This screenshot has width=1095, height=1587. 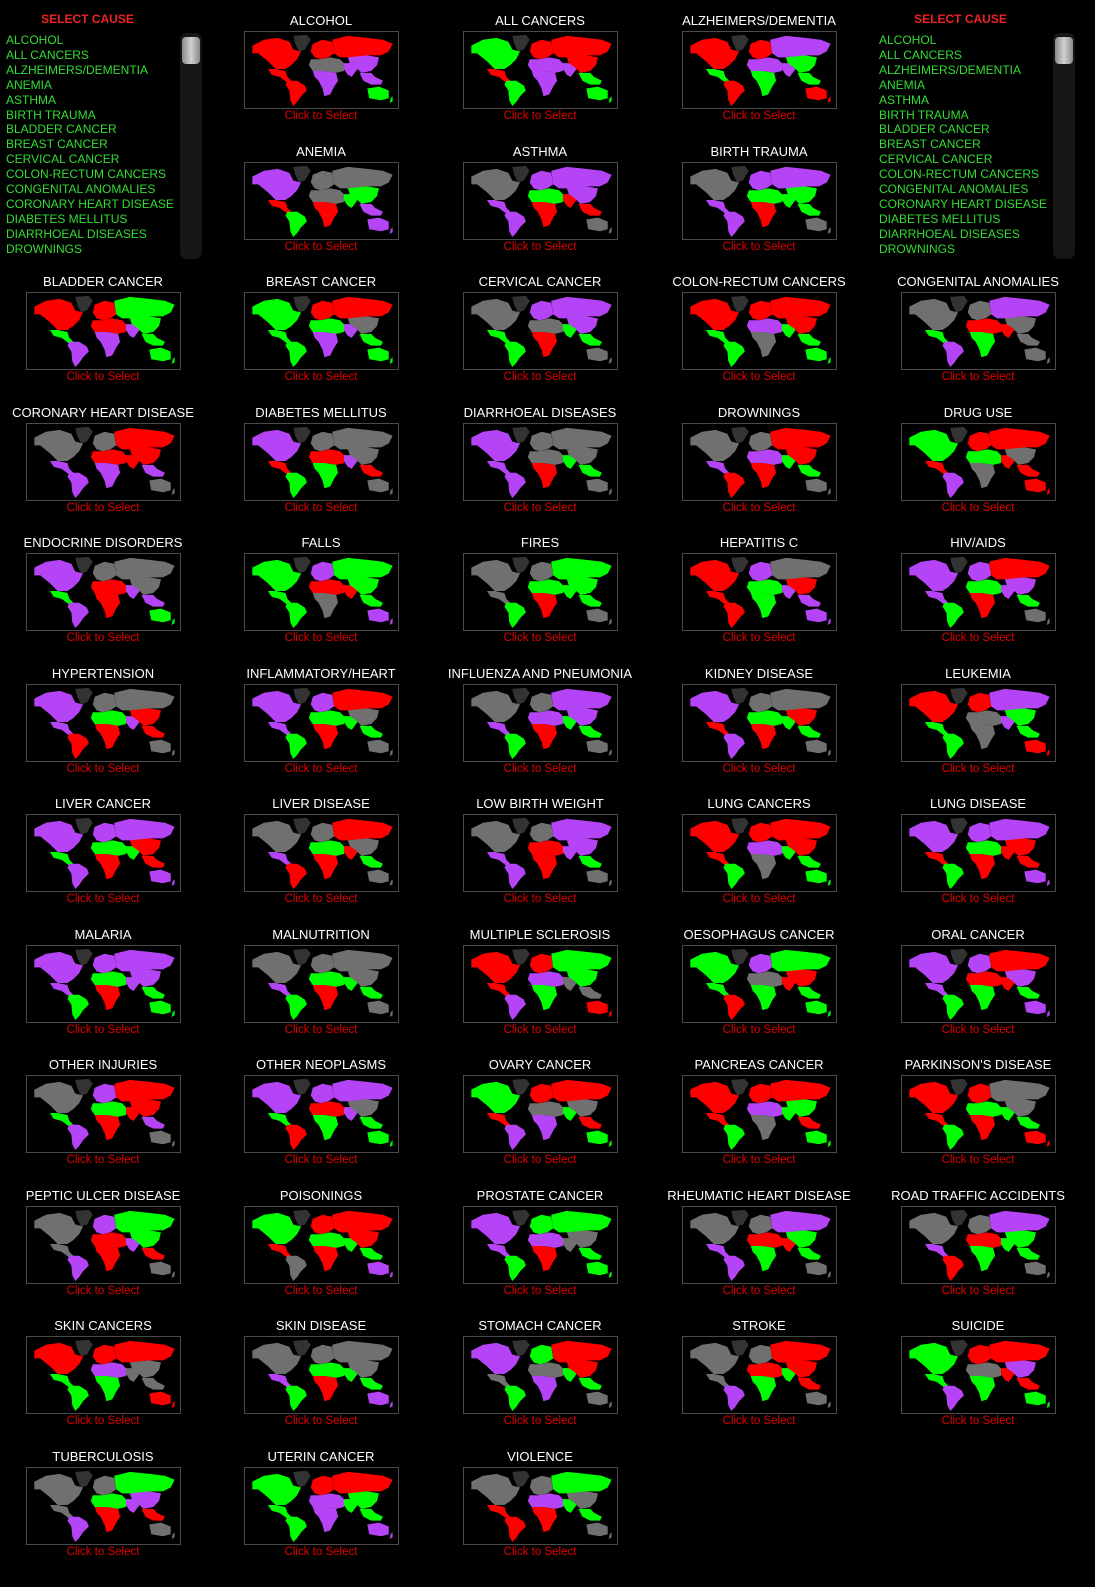 What do you see at coordinates (31, 99) in the screenshot?
I see `cause-list-item: ASTHMA` at bounding box center [31, 99].